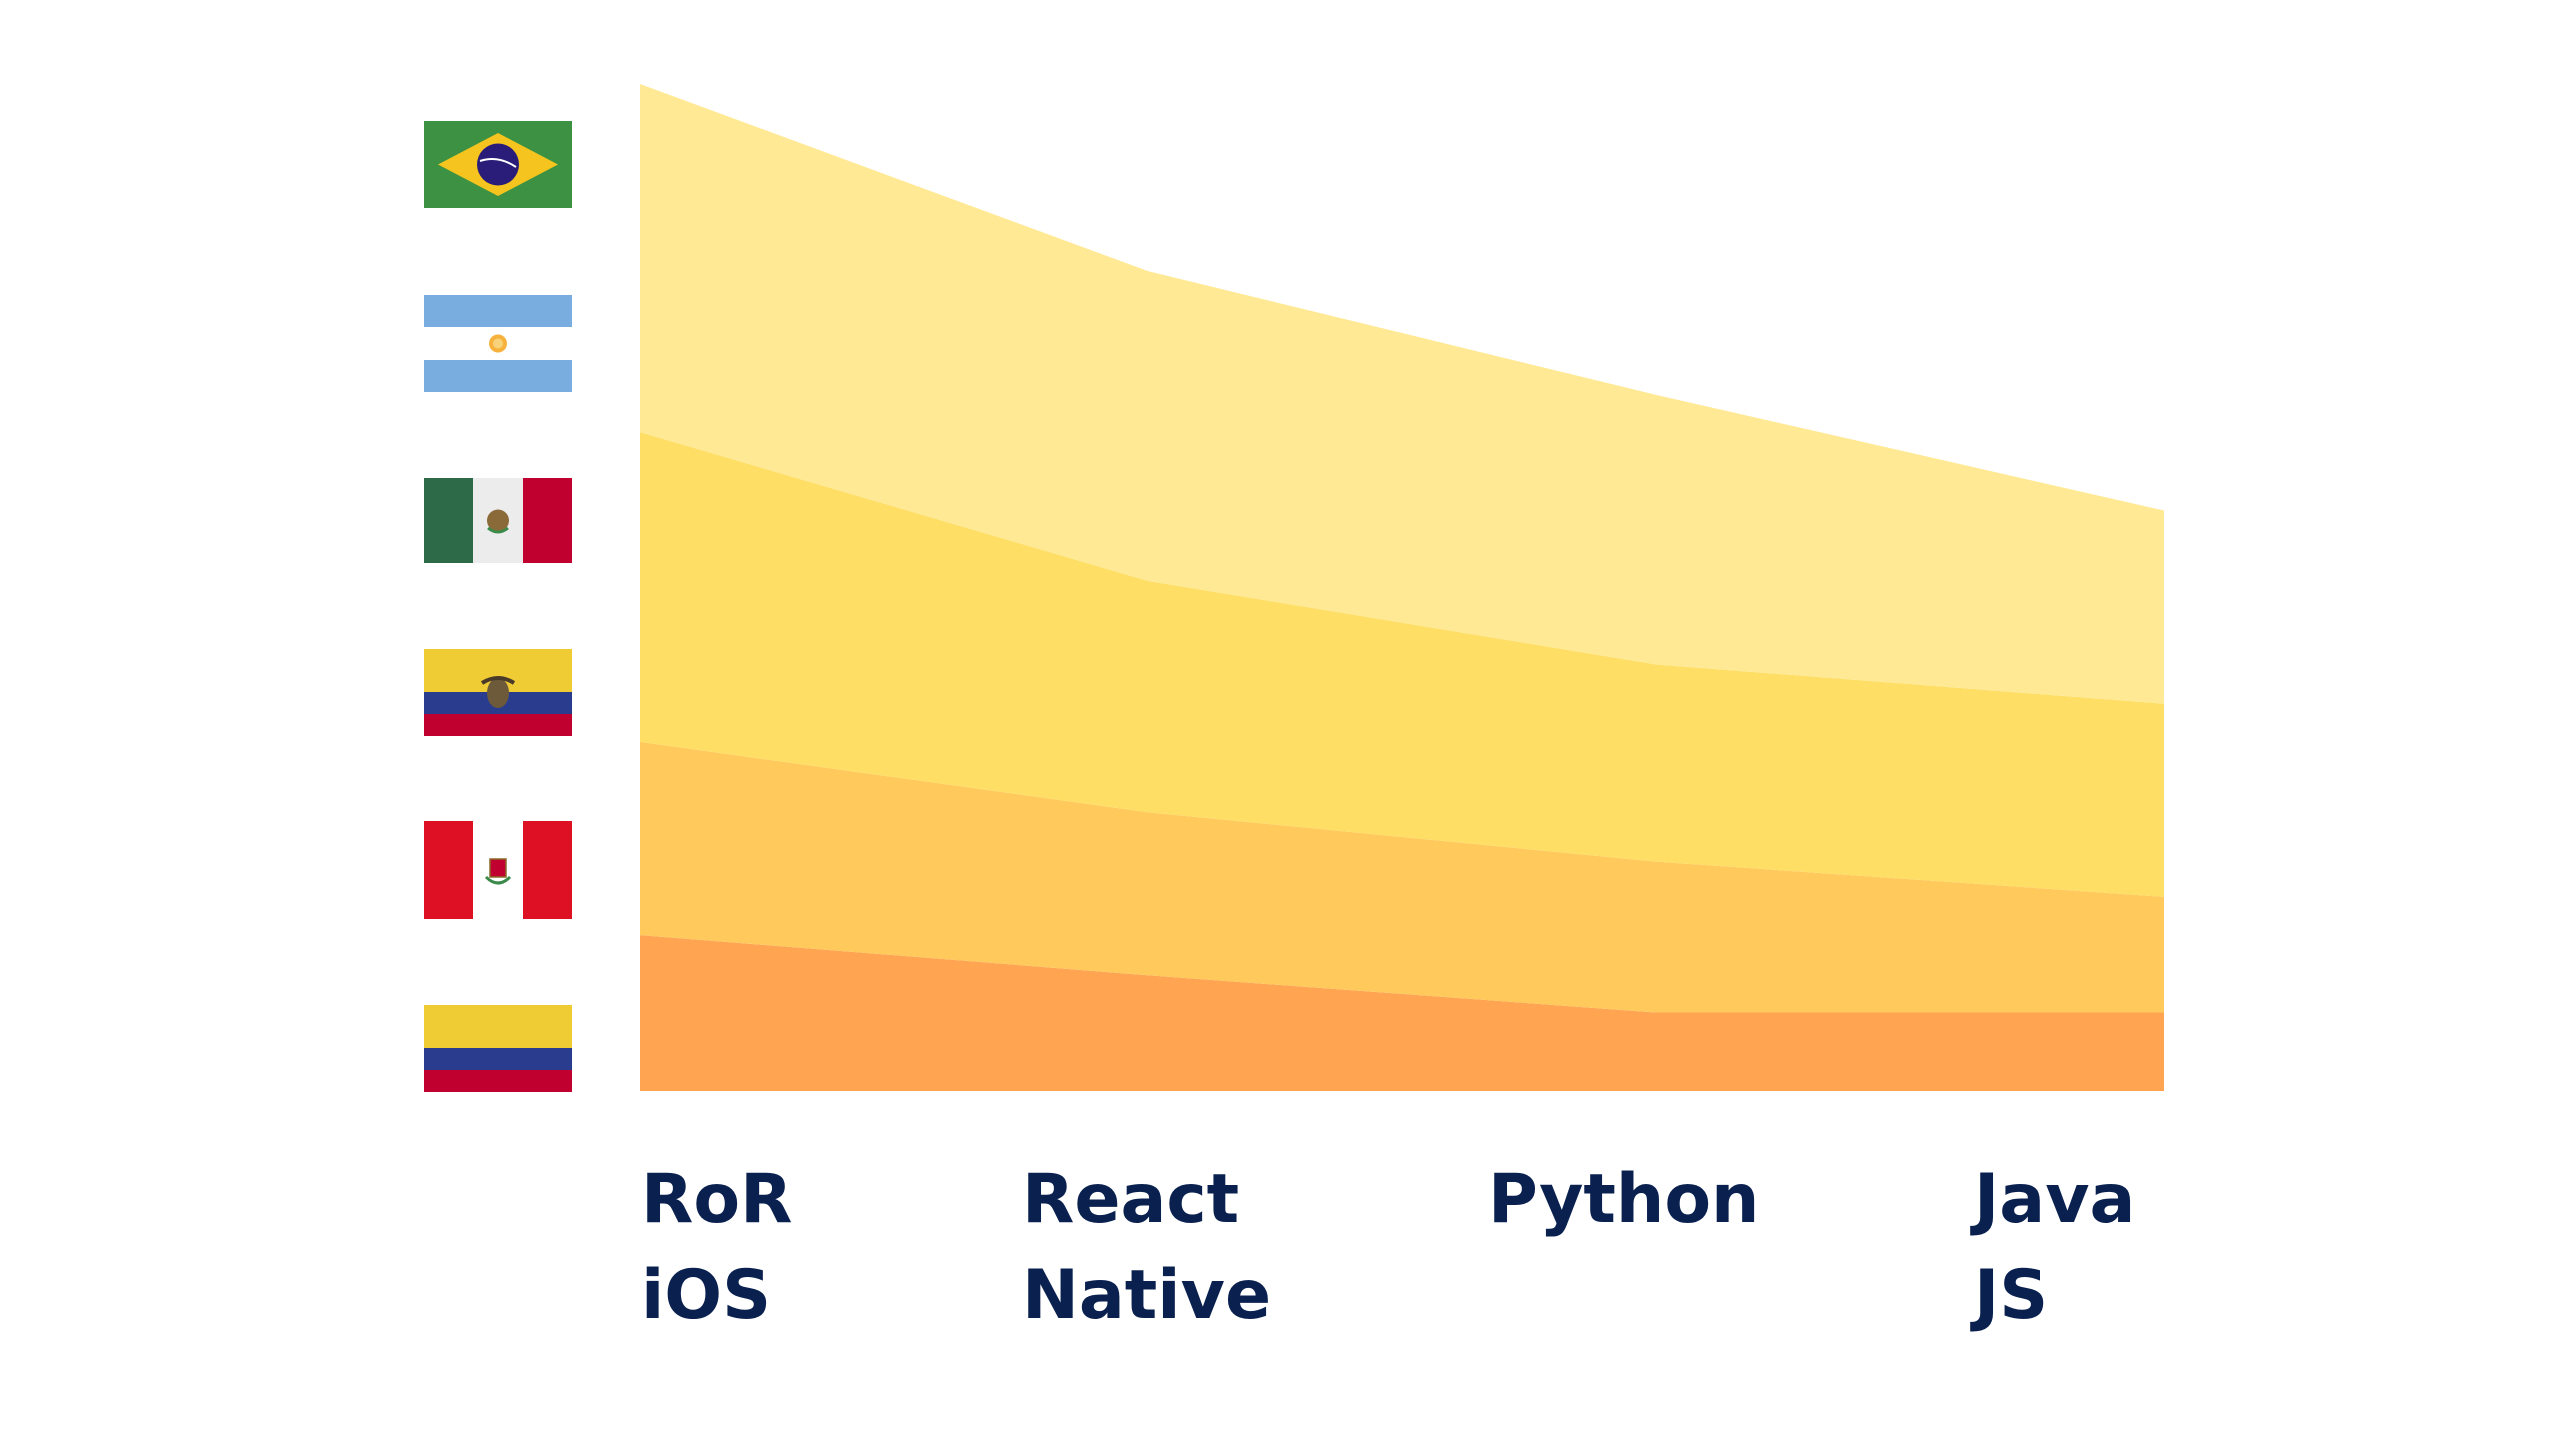 The height and width of the screenshot is (1440, 2560). I want to click on x-tick-label: Python, so click(1623, 1199).